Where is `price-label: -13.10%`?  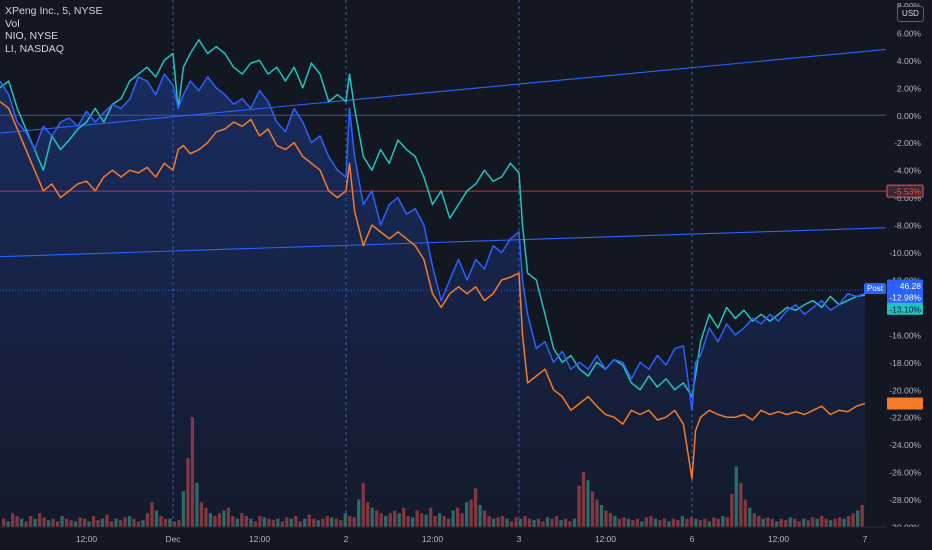 price-label: -13.10% is located at coordinates (905, 309).